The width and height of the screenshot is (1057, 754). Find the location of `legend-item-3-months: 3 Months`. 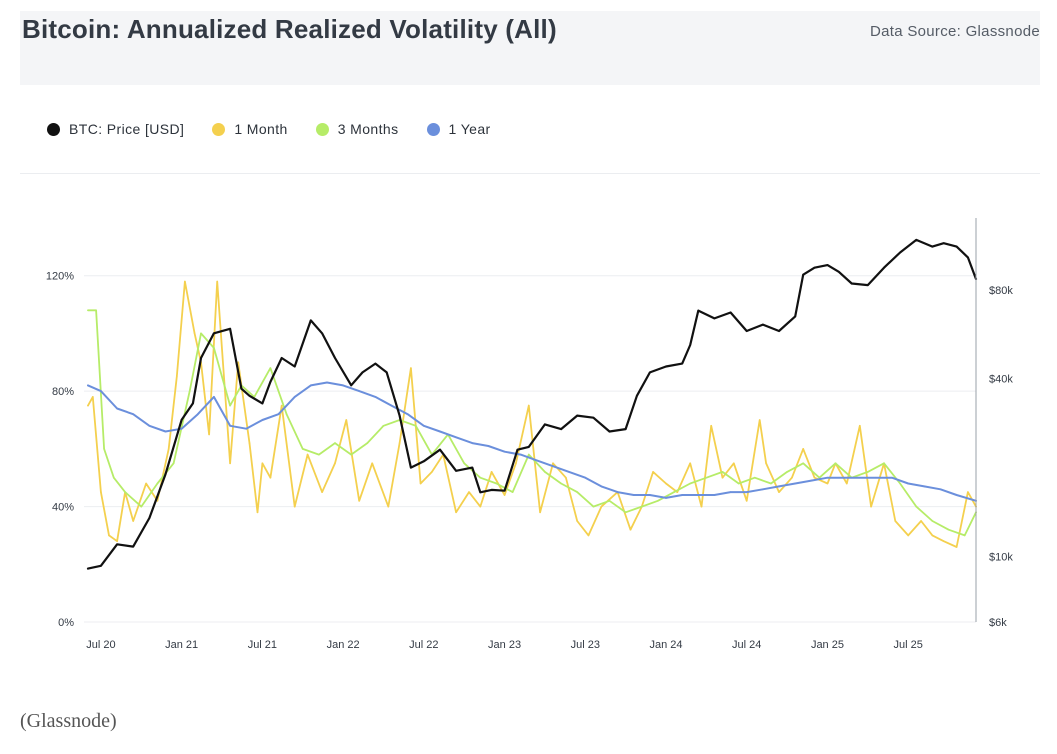

legend-item-3-months: 3 Months is located at coordinates (357, 129).